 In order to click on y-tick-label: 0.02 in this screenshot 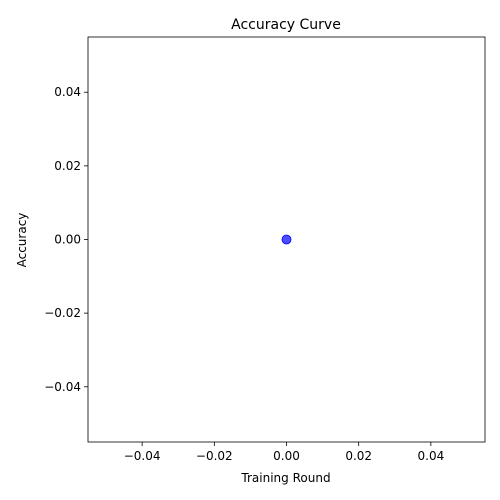, I will do `click(67, 166)`.